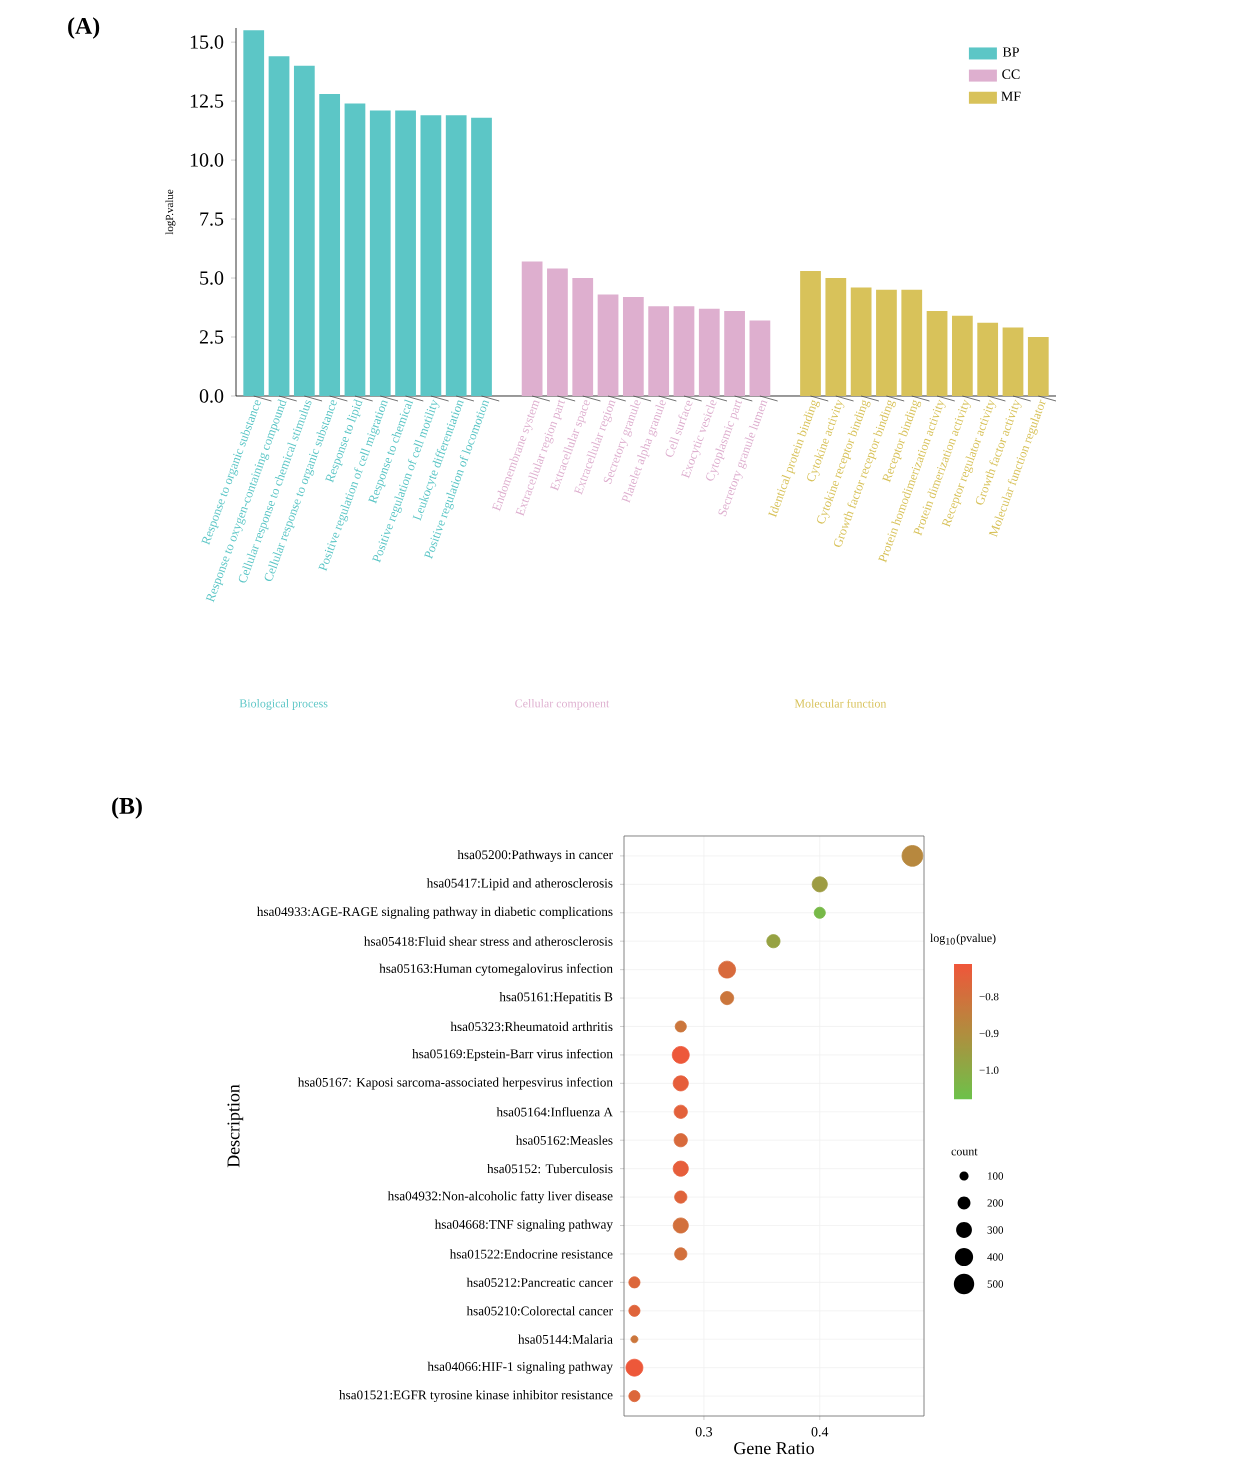 This screenshot has height=1468, width=1258. What do you see at coordinates (235, 1126) in the screenshot?
I see `y-axis-title: Description` at bounding box center [235, 1126].